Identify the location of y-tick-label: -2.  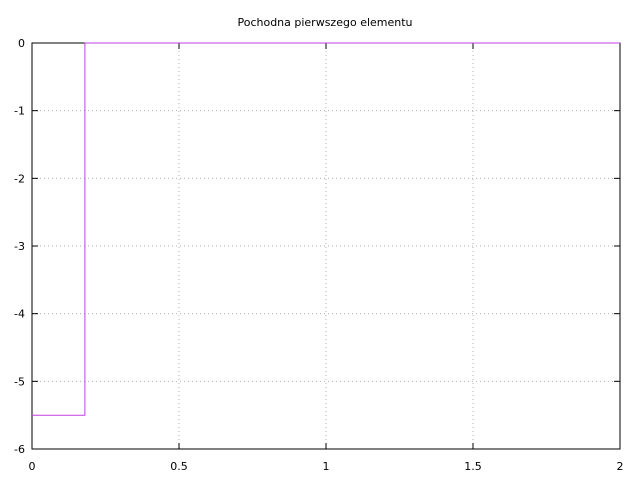
(19, 178).